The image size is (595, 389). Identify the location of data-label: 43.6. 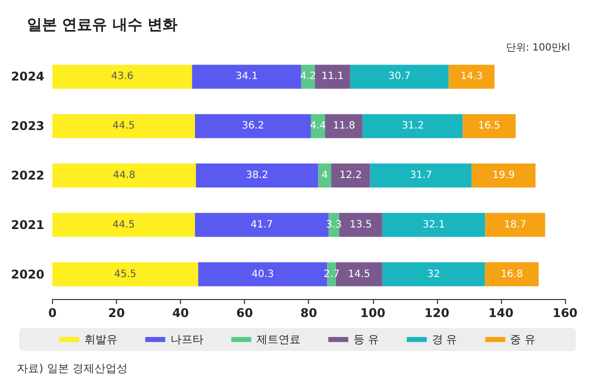
(122, 76).